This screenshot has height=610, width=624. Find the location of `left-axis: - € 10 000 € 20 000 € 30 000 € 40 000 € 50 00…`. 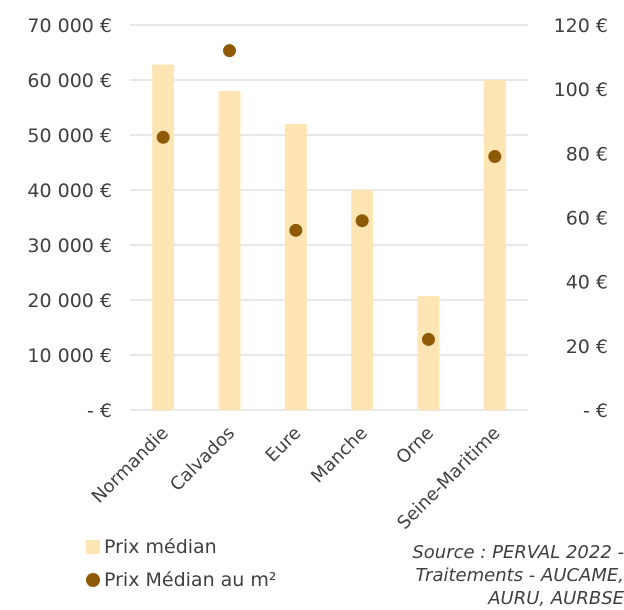

left-axis: - € 10 000 € 20 000 € 30 000 € 40 000 € 50 00… is located at coordinates (69, 218).